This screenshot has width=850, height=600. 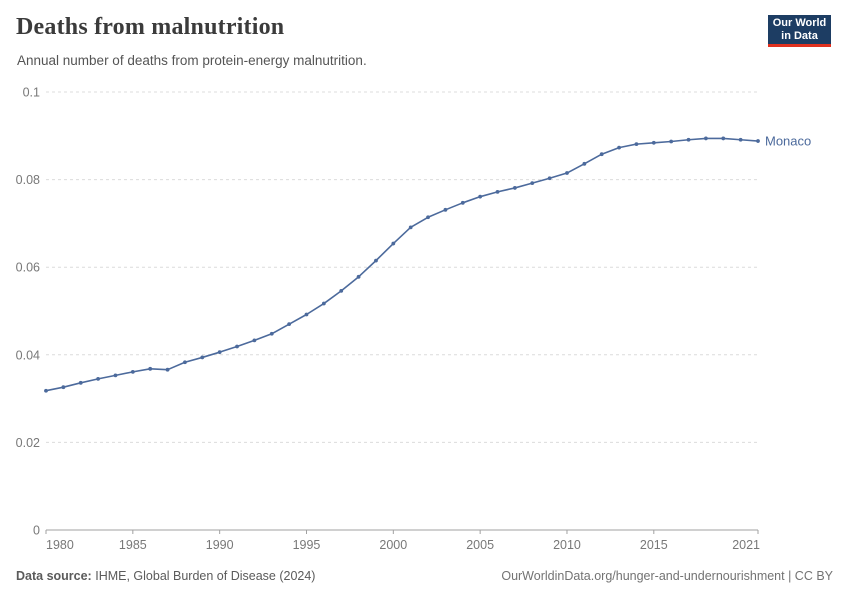 I want to click on y-tick-label: 0.04, so click(x=28, y=355).